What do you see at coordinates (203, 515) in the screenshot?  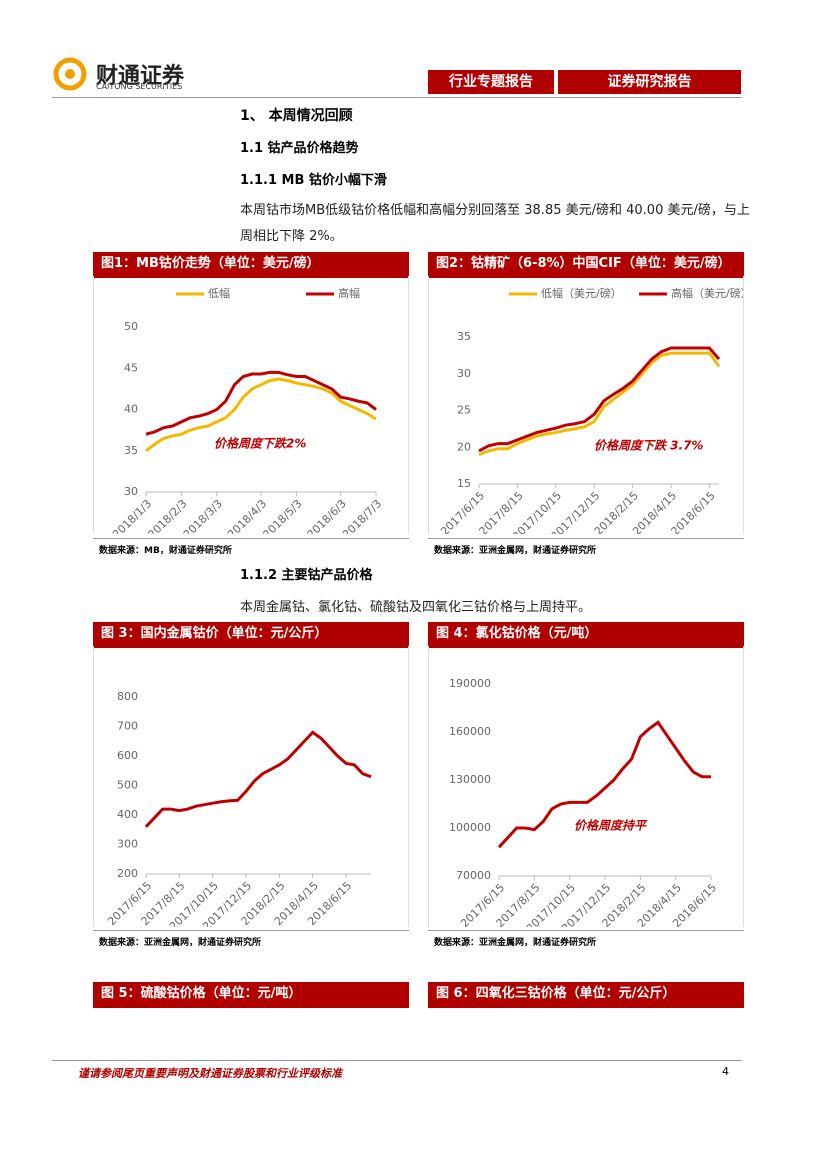 I see `x-tick-label: 2018/3/3` at bounding box center [203, 515].